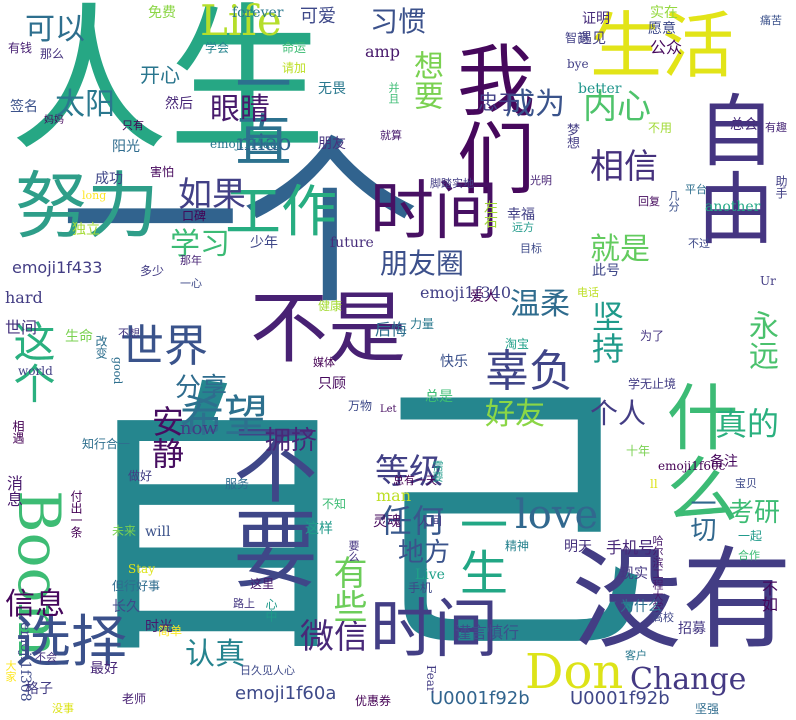  What do you see at coordinates (484, 297) in the screenshot?
I see `word-pingtai: 爱人` at bounding box center [484, 297].